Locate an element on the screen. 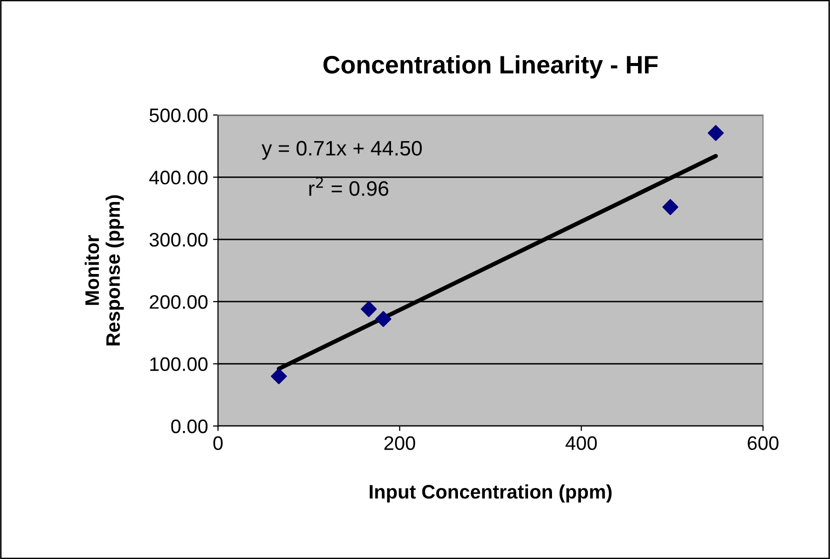  y-tick-label: 300.00 is located at coordinates (179, 239).